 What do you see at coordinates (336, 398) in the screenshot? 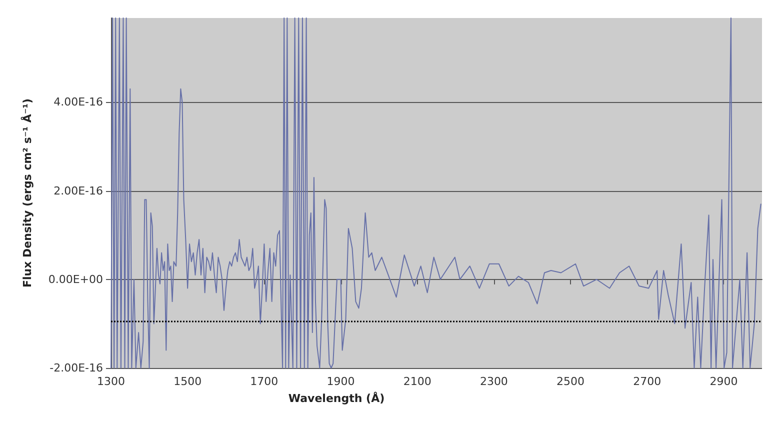
I see `x-axis-title: Wavelength (Å)` at bounding box center [336, 398].